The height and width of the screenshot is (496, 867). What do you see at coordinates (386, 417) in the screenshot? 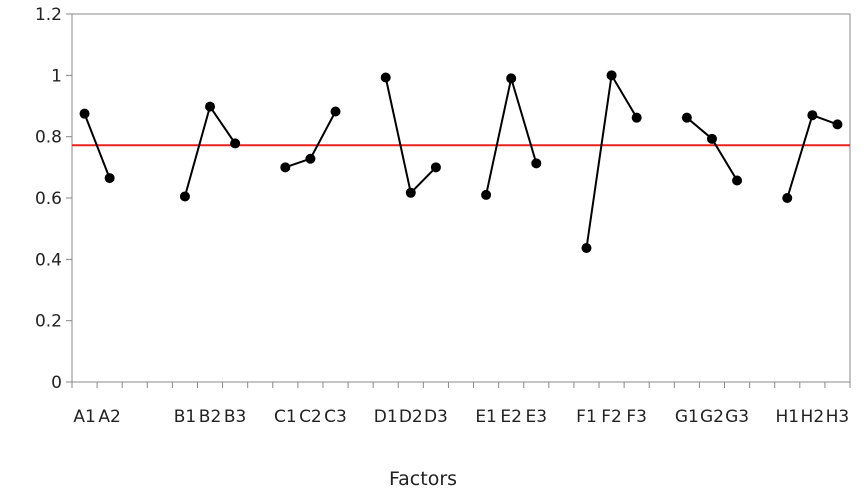
I see `x-tick-label: D1` at bounding box center [386, 417].